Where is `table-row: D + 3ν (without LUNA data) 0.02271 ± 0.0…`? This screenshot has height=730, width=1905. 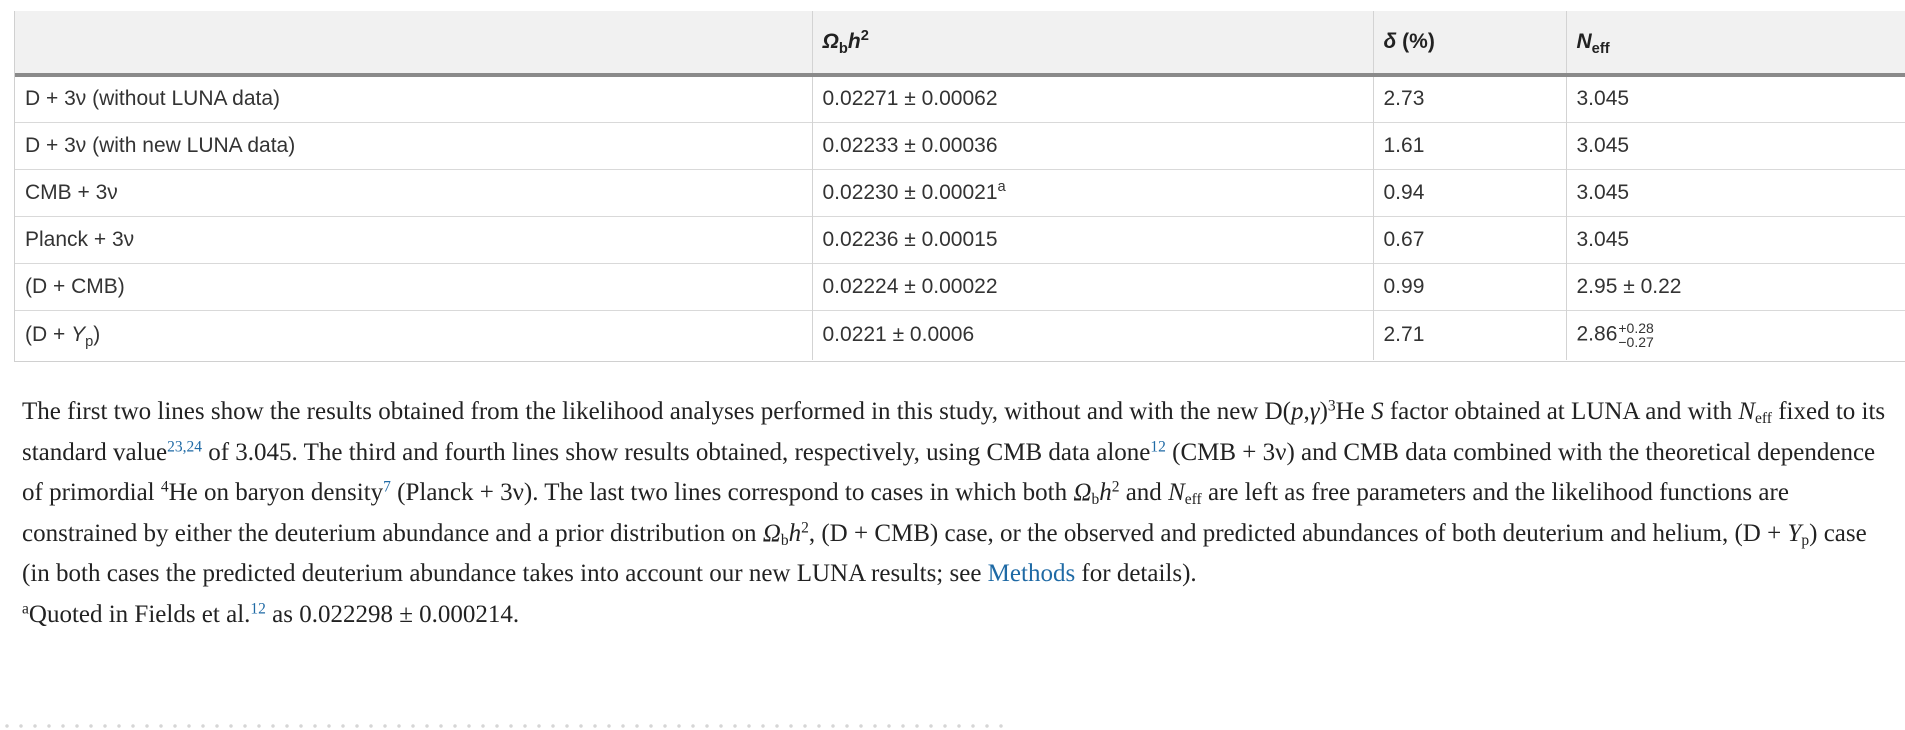 table-row: D + 3ν (without LUNA data) 0.02271 ± 0.0… is located at coordinates (960, 97).